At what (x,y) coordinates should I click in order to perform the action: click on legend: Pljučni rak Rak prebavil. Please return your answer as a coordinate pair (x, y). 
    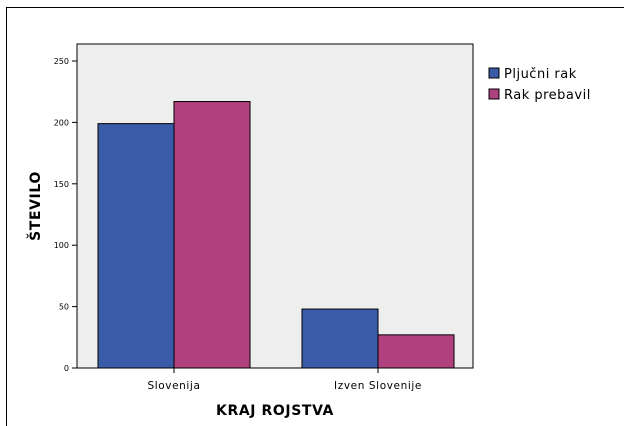
    Looking at the image, I should click on (539, 85).